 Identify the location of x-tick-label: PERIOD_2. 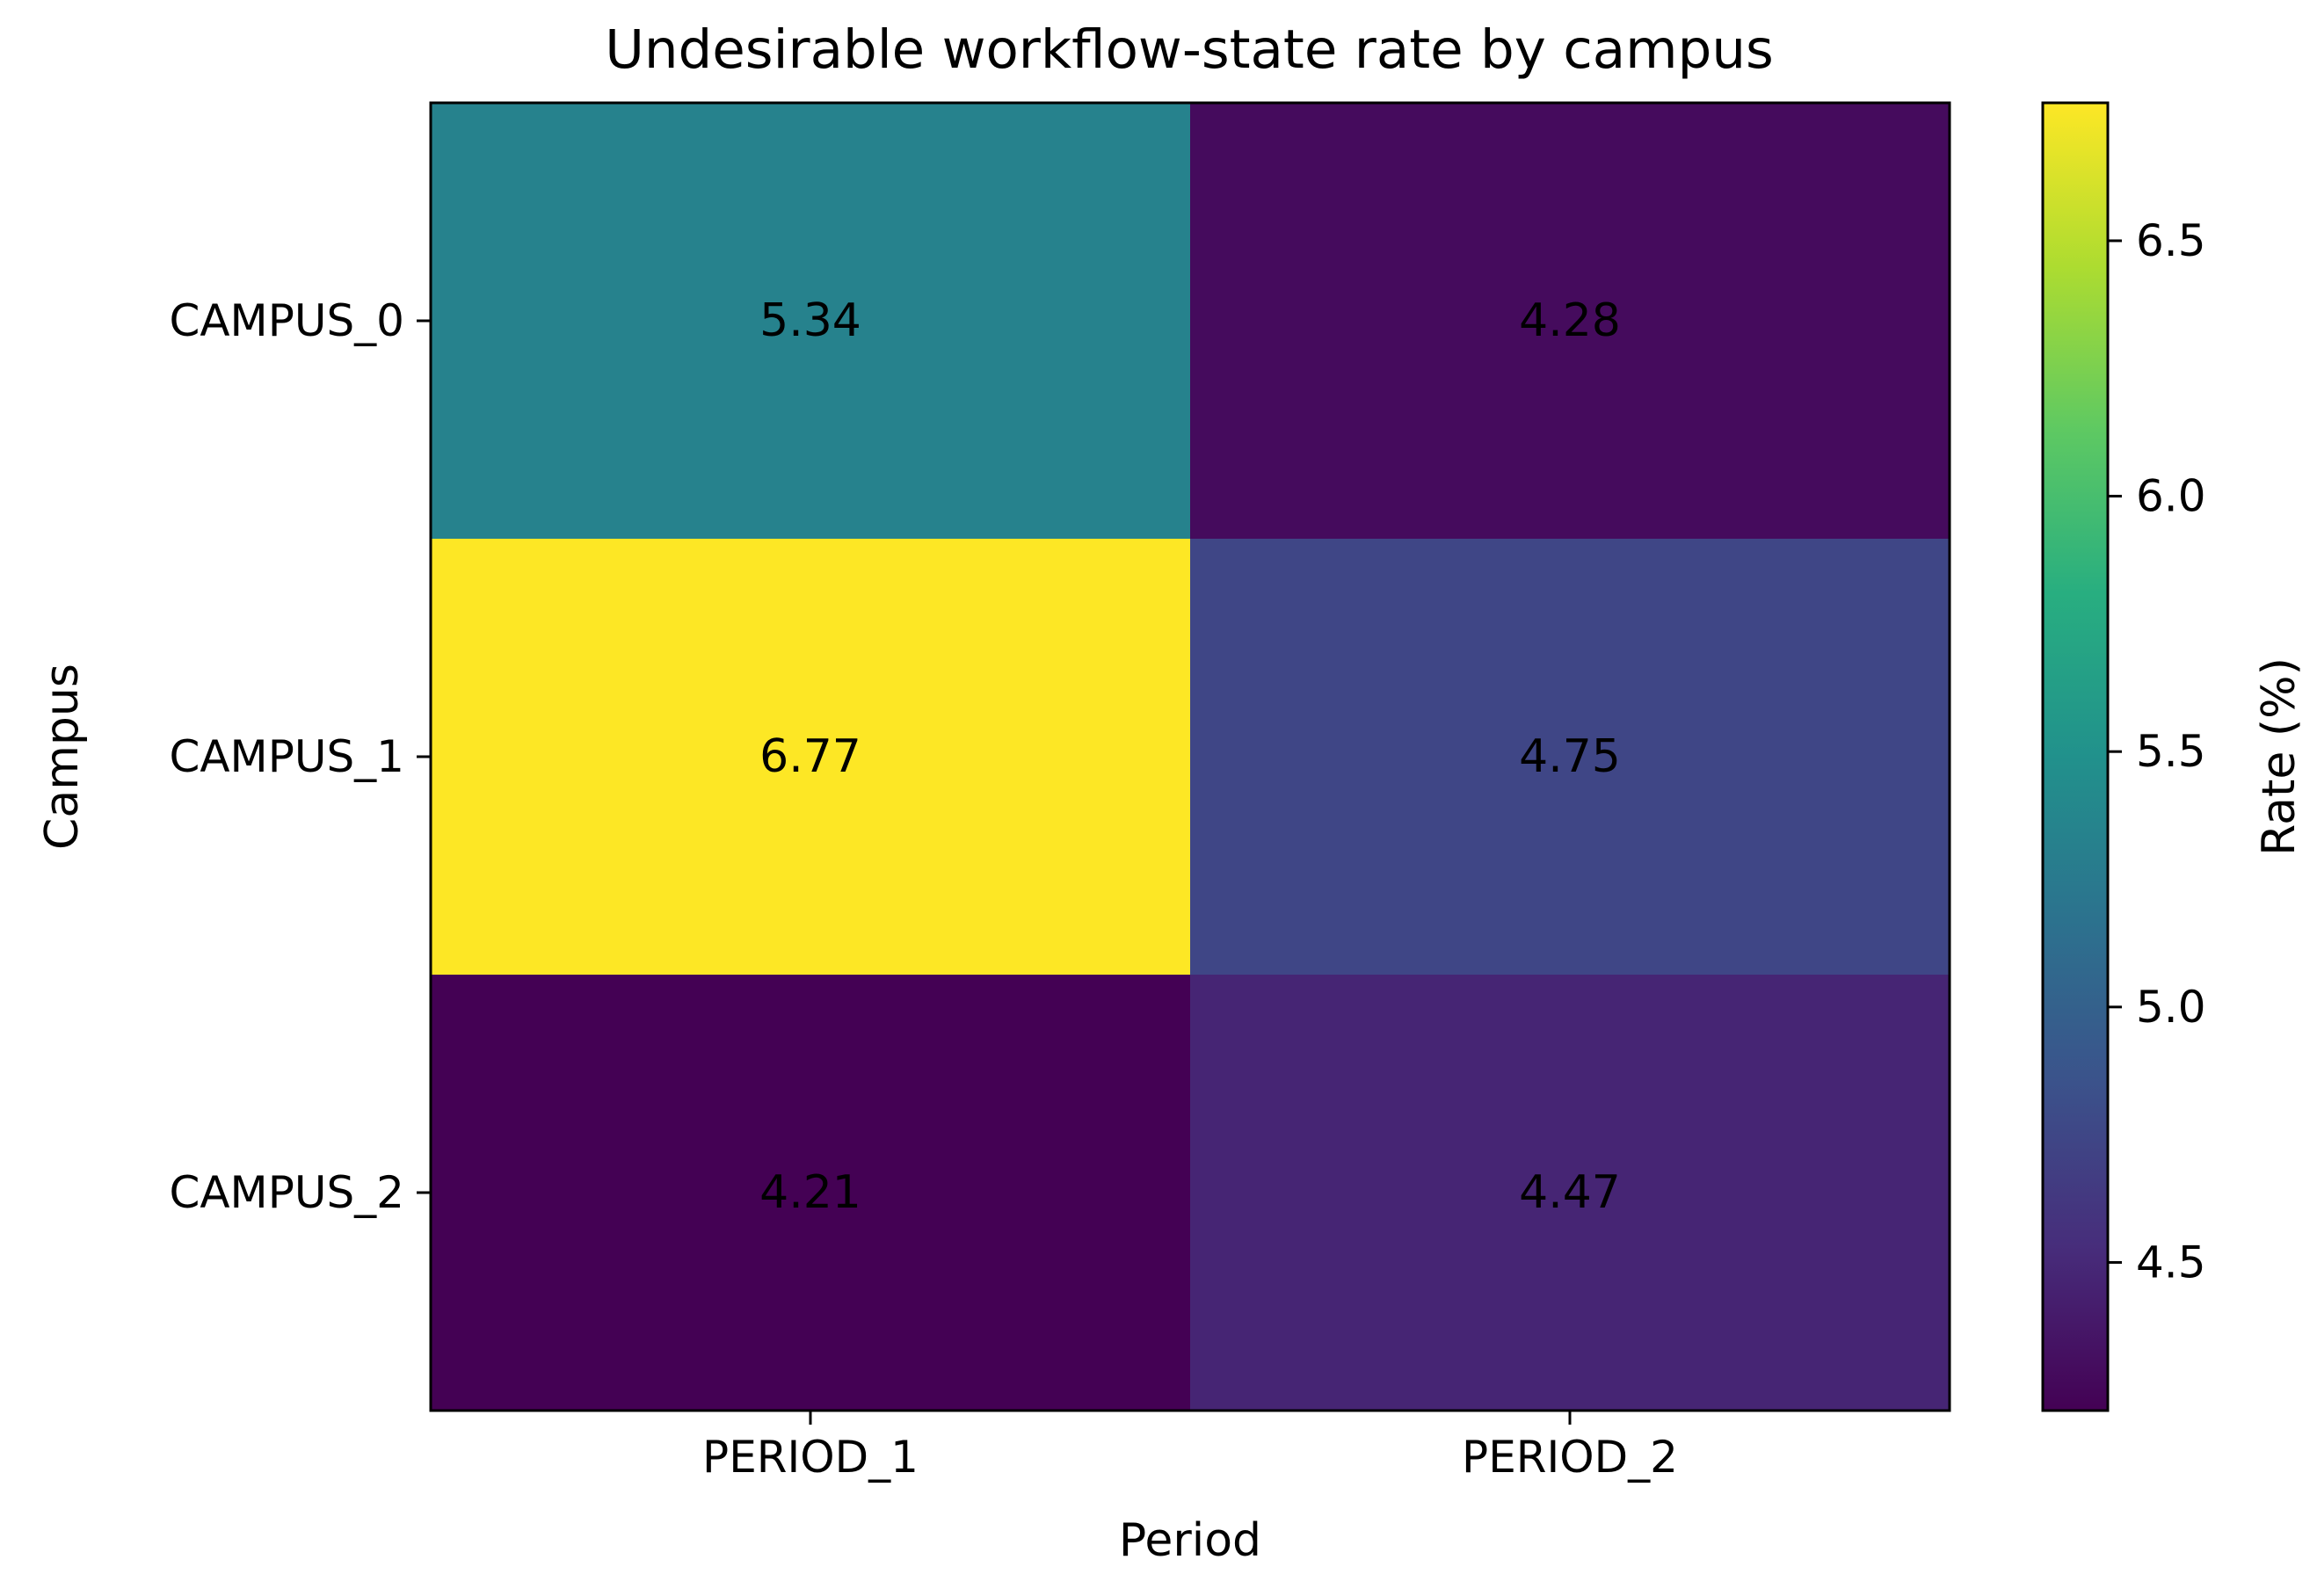
(1570, 1457).